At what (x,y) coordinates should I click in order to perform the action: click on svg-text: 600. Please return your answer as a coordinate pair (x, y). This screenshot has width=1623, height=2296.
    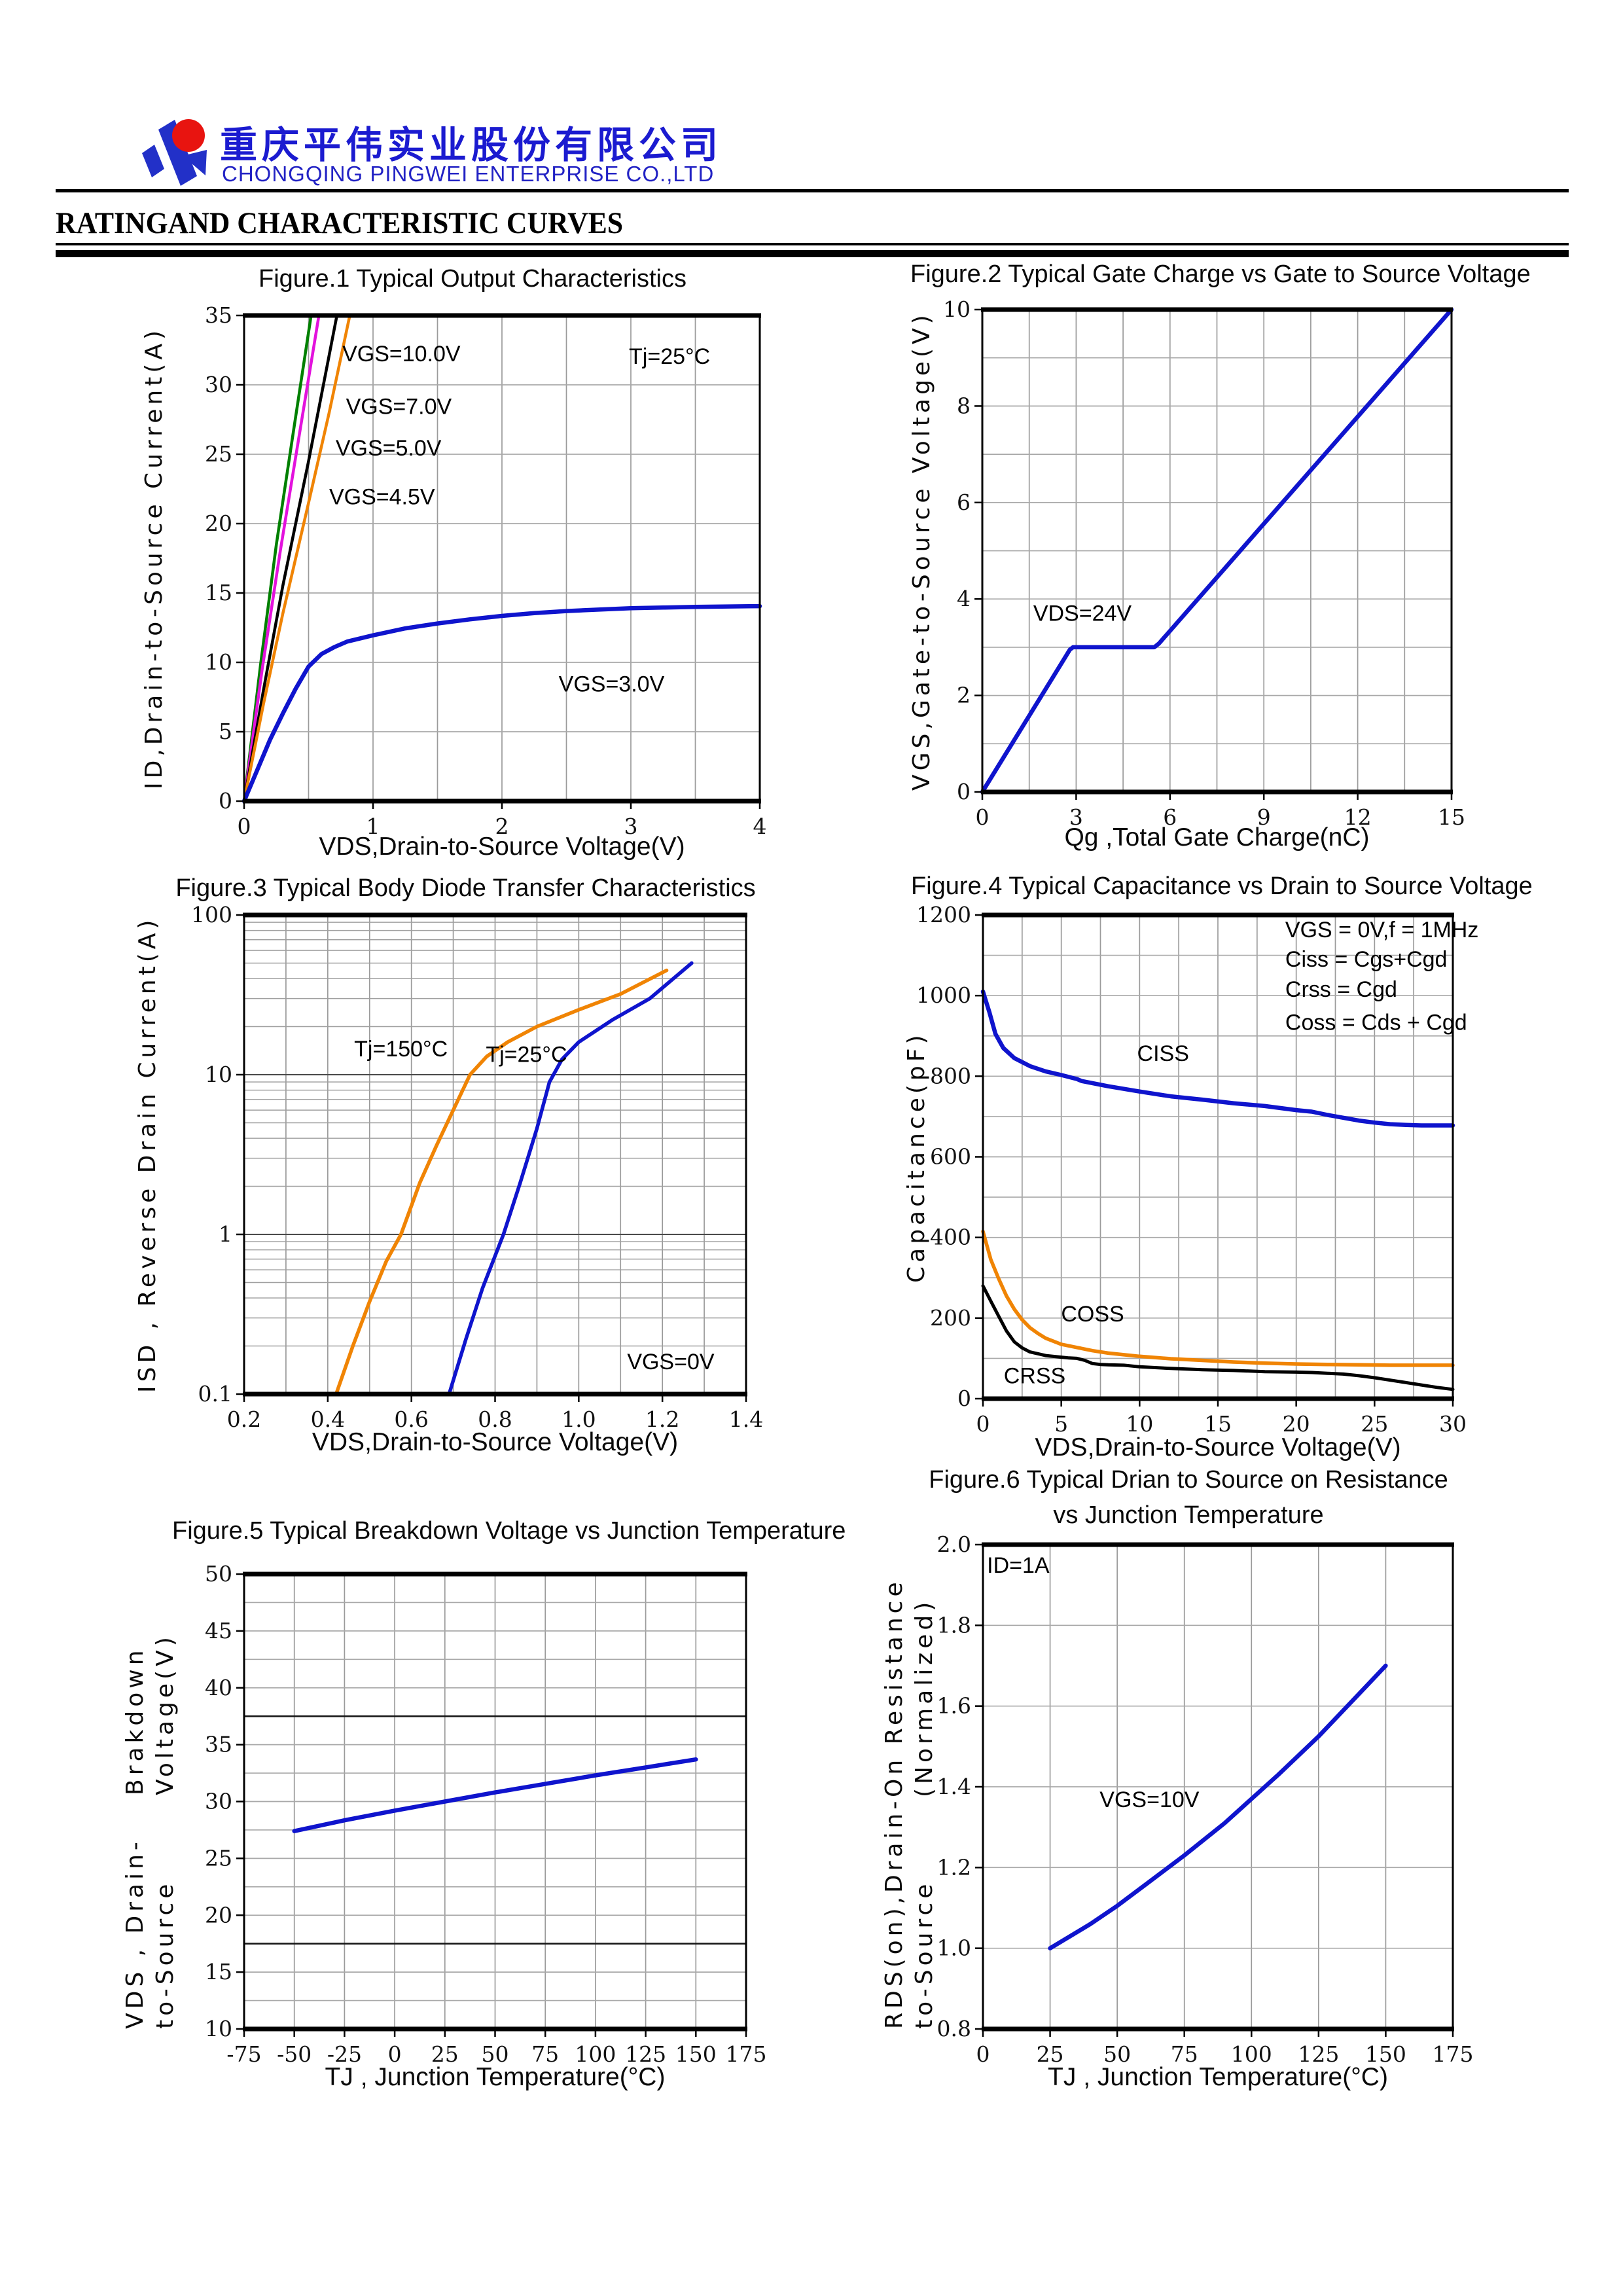
    Looking at the image, I should click on (950, 1157).